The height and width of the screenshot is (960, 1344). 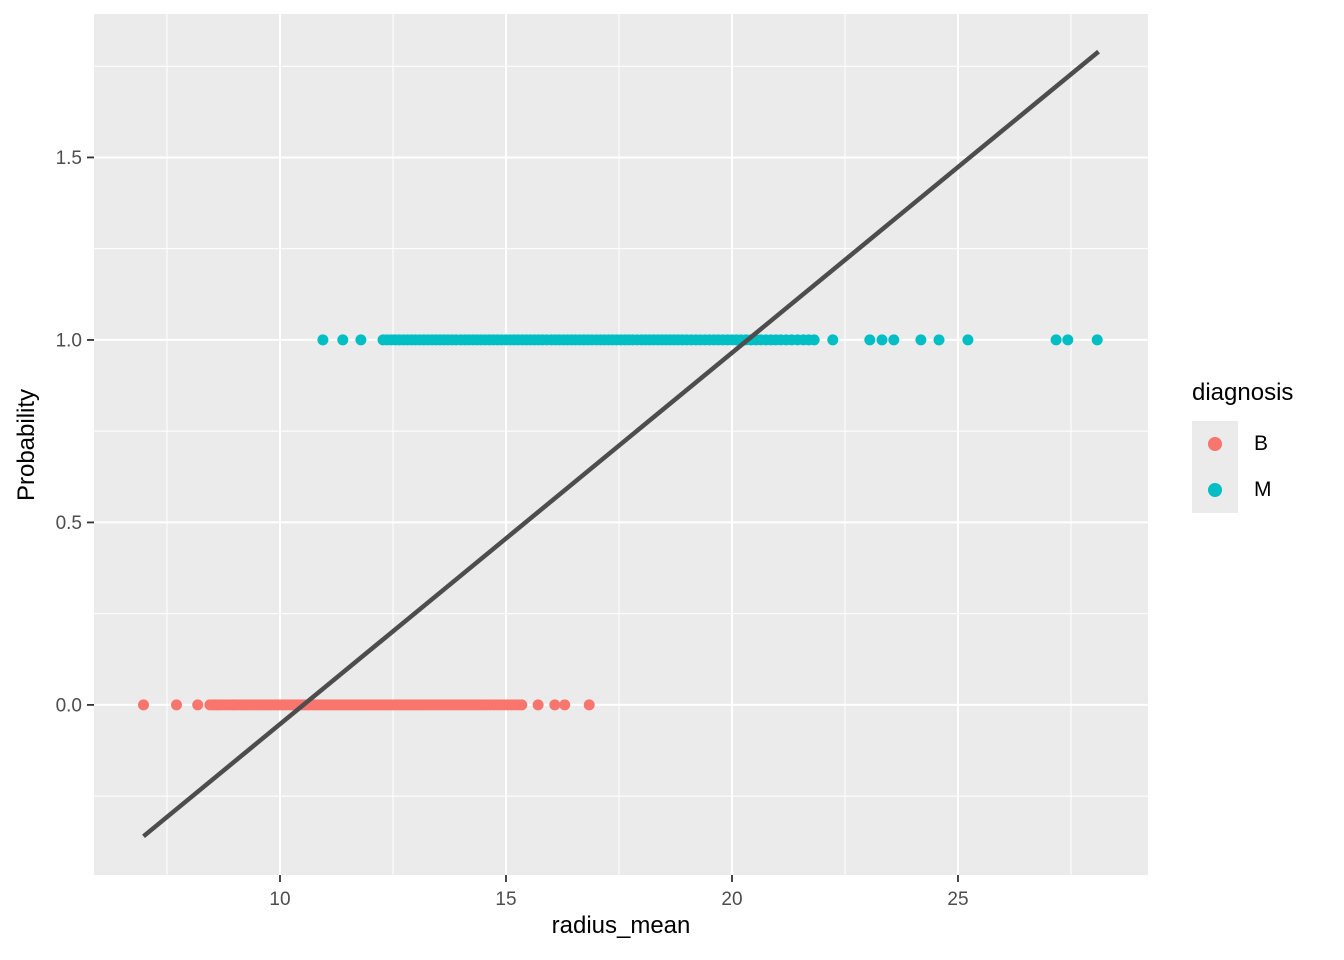 I want to click on y-tick-label: 0.5, so click(x=69, y=523).